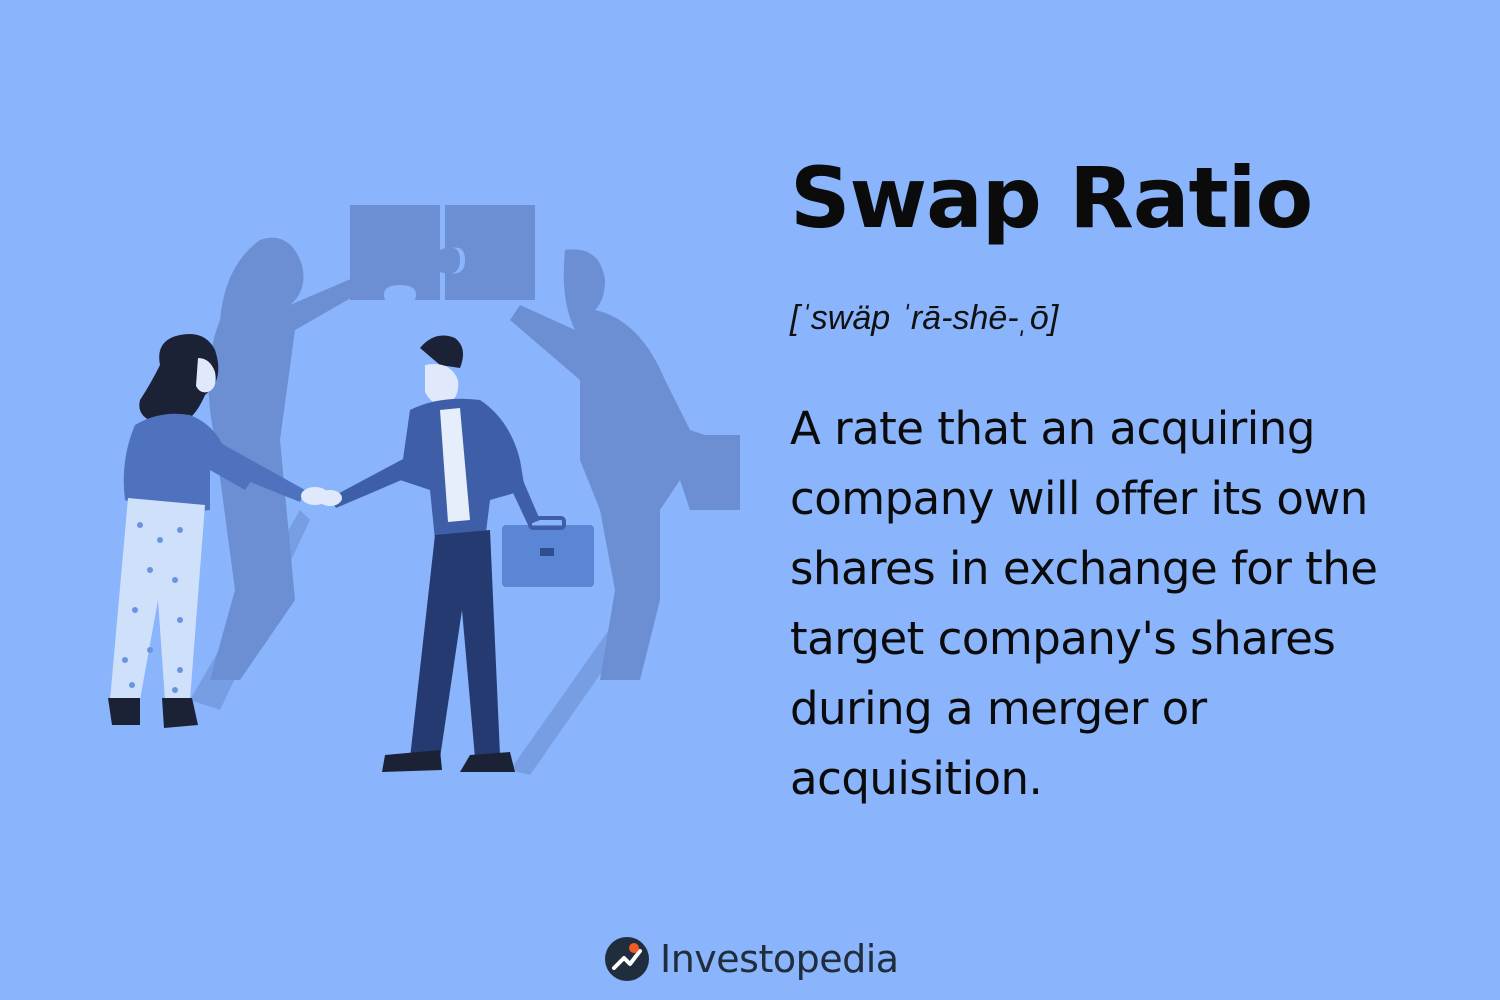 This screenshot has height=1000, width=1500. I want to click on man-figure, so click(456, 553).